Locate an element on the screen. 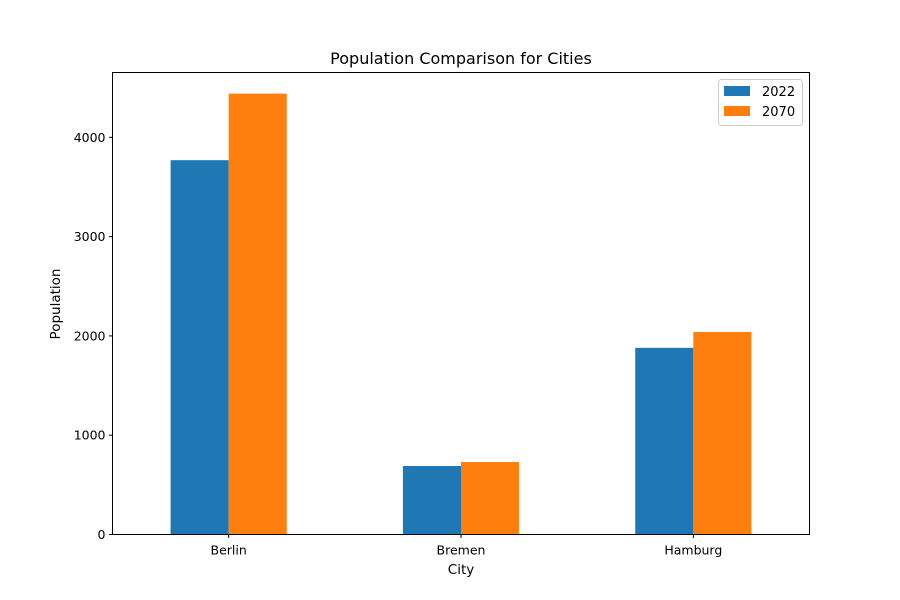 The height and width of the screenshot is (600, 900). x-axis-label: City is located at coordinates (461, 570).